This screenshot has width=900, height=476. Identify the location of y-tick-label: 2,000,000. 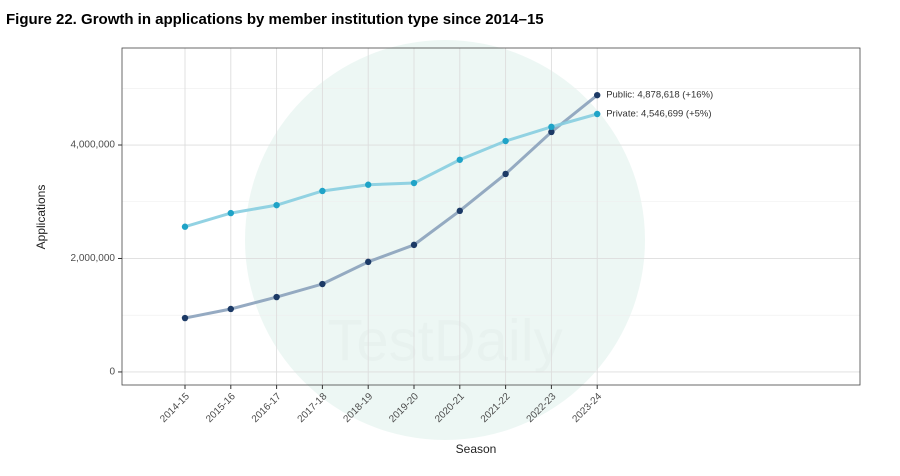
(93, 258).